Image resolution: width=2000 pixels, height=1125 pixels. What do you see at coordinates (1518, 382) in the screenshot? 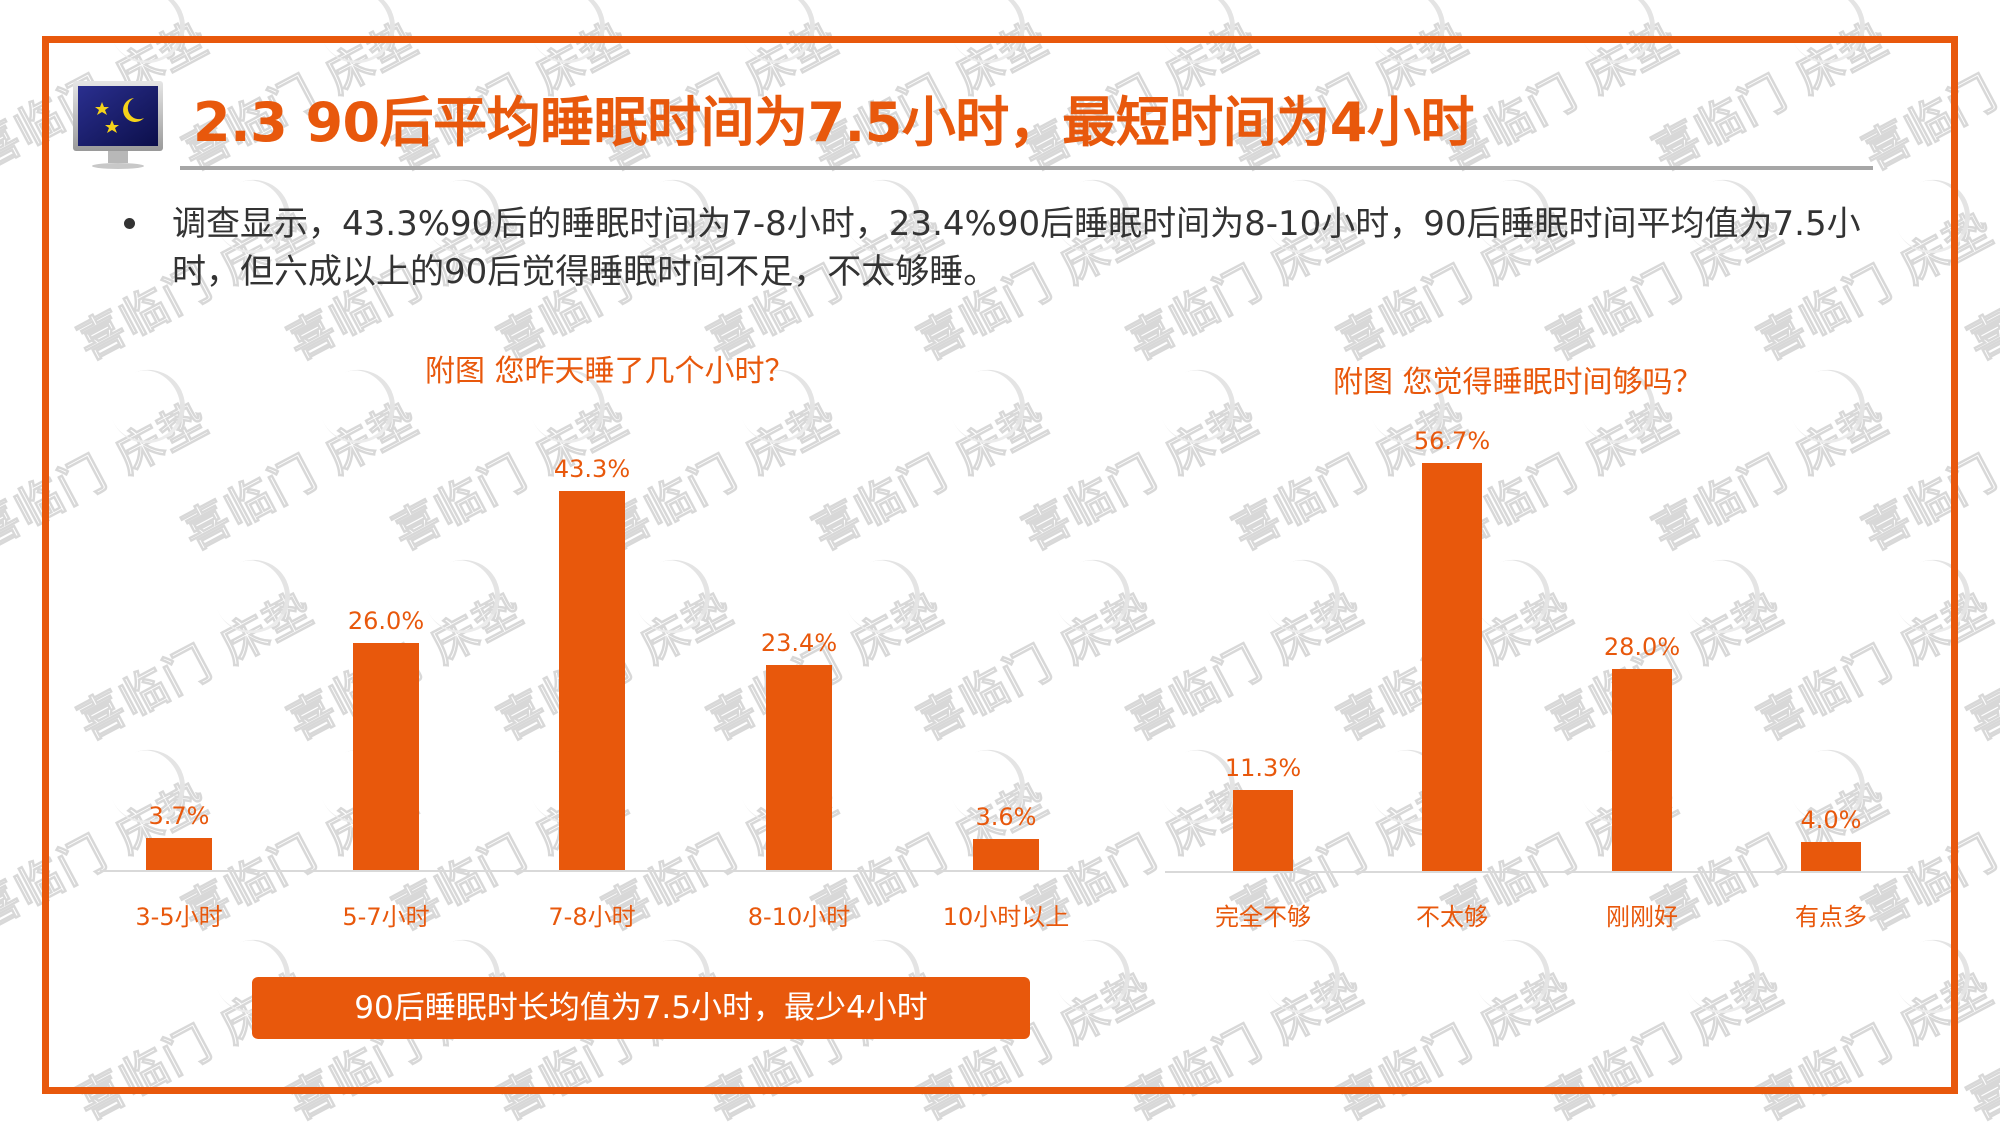
I see `chart-title: 附图 您觉得睡眠时间够吗？` at bounding box center [1518, 382].